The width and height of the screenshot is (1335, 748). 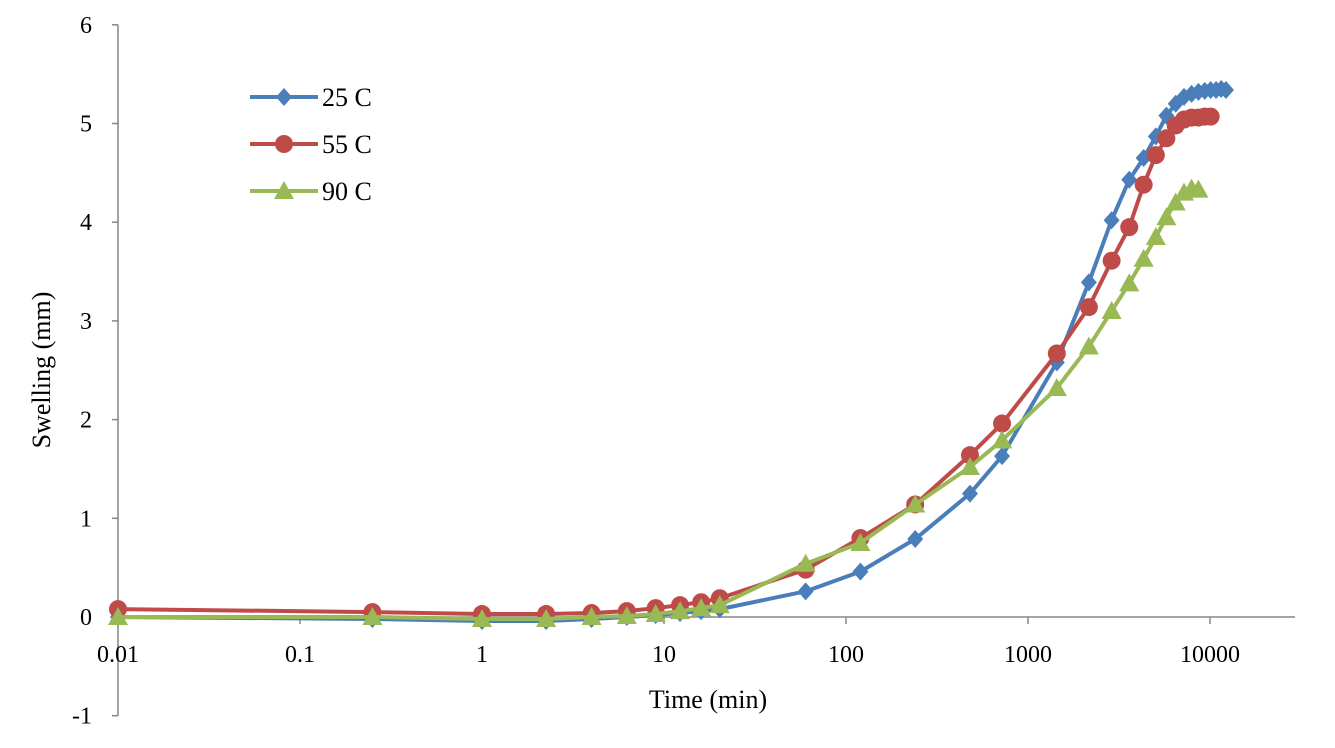 What do you see at coordinates (1028, 655) in the screenshot?
I see `x-tick-label: 1000` at bounding box center [1028, 655].